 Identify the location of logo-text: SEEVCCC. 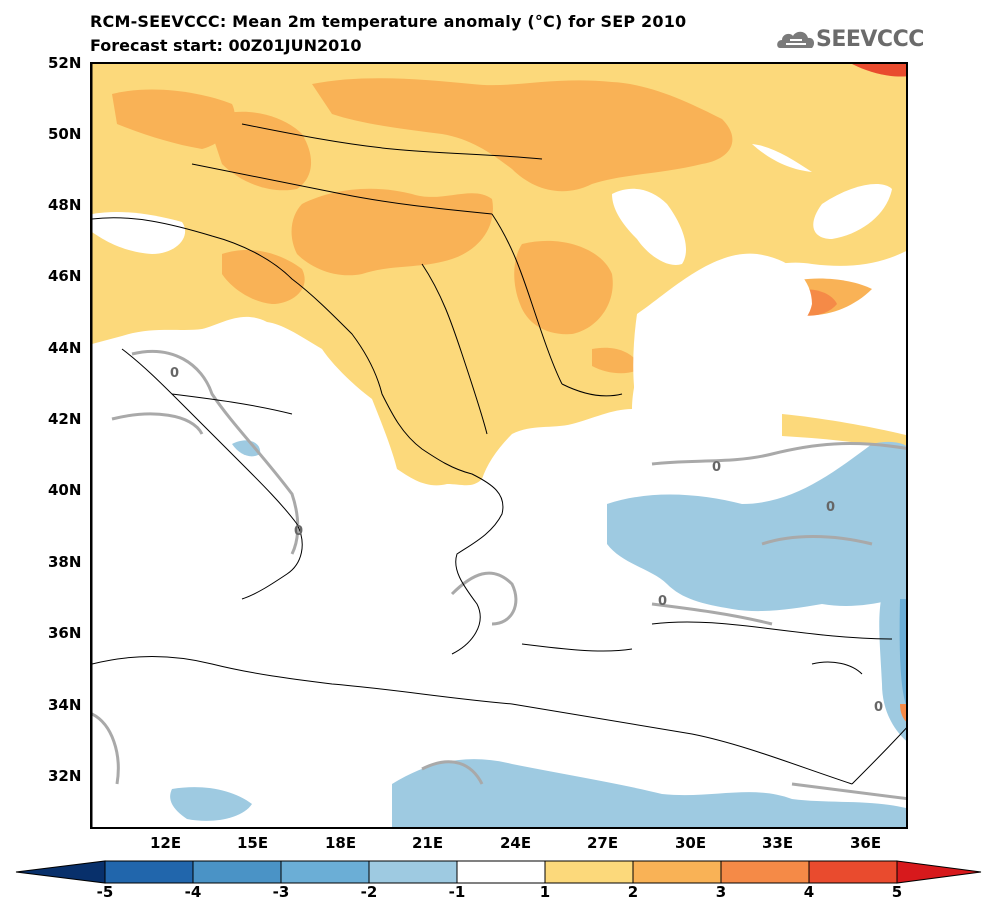
(870, 39).